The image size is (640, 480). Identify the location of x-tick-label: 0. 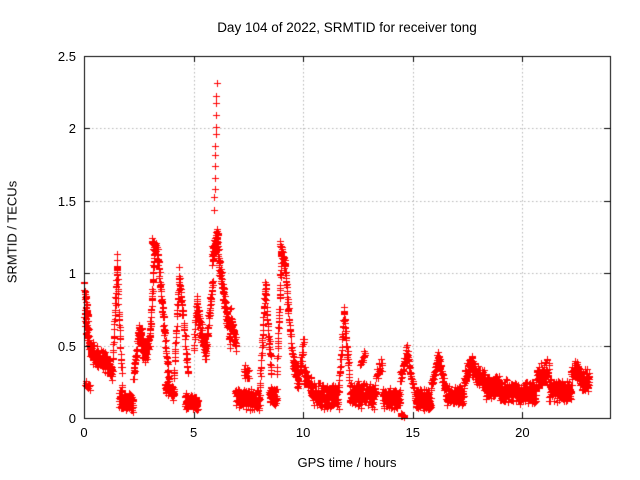
(84, 432).